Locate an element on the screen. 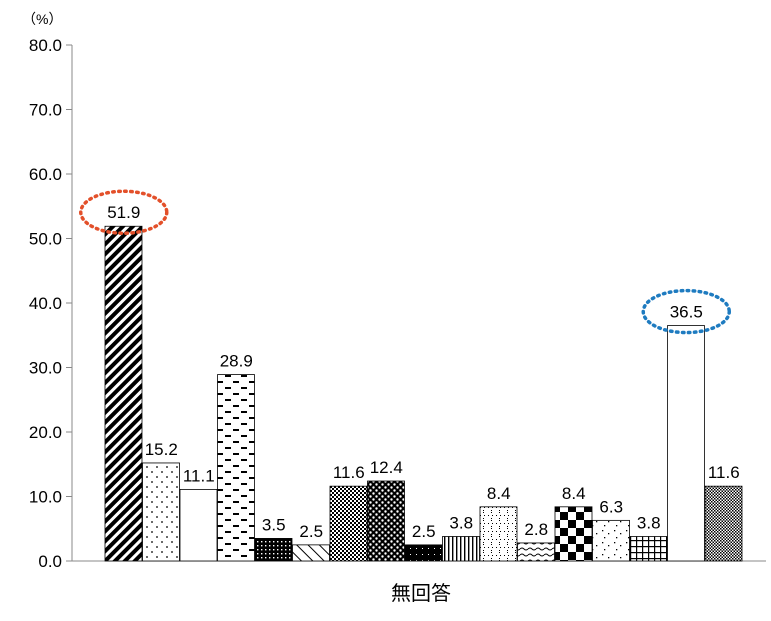  value-label: 28.9 is located at coordinates (236, 361).